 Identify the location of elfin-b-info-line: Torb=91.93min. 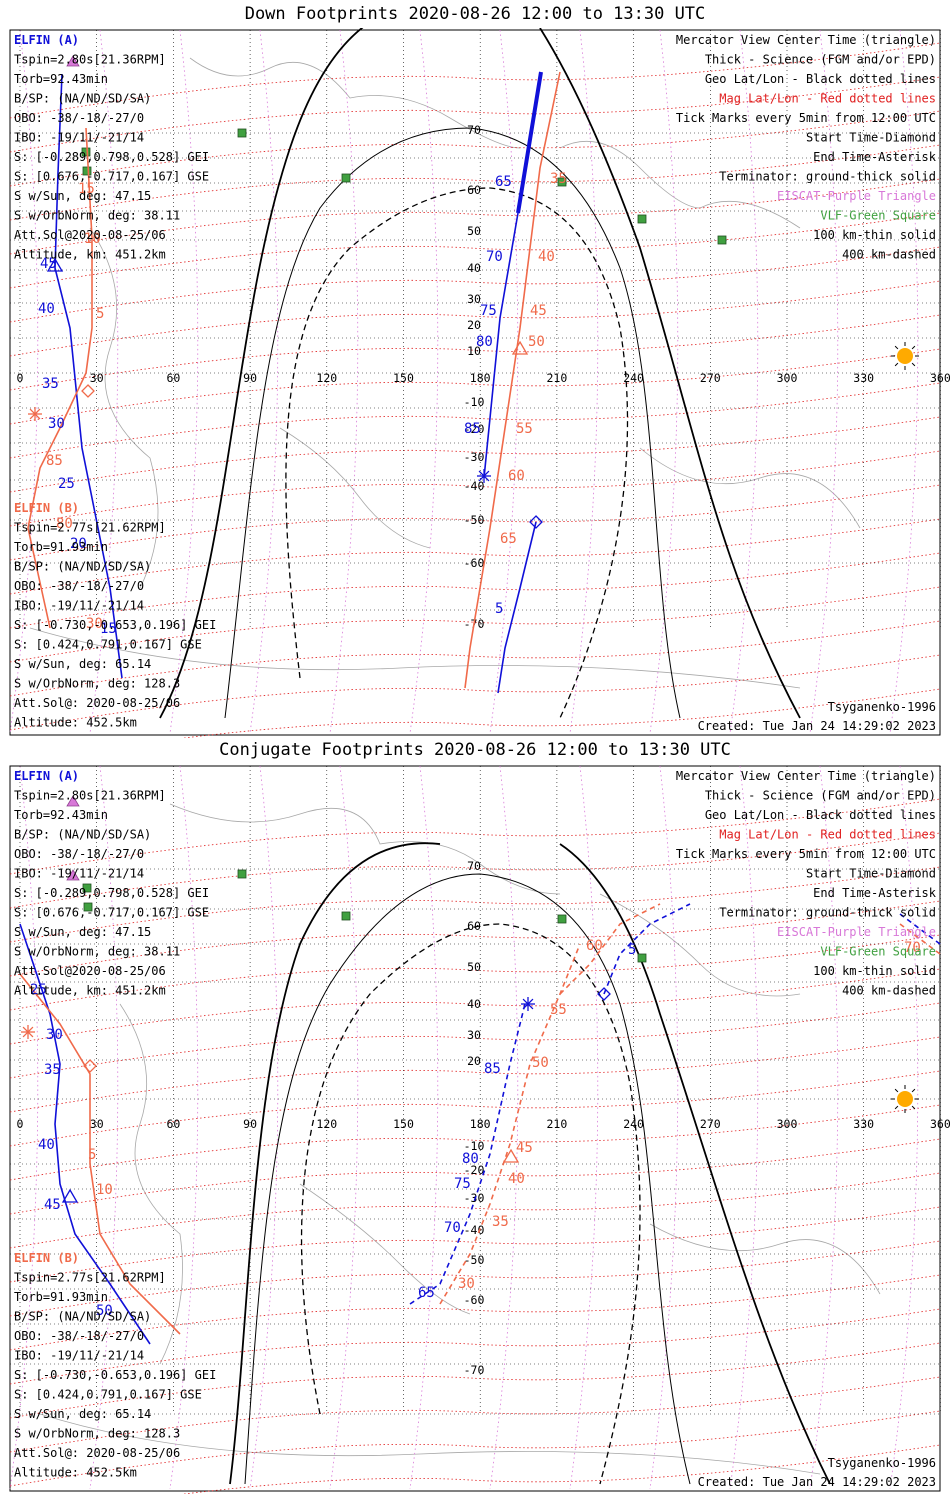
(61, 1297).